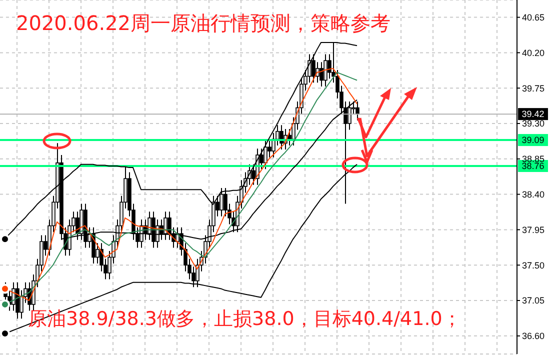 This screenshot has height=355, width=549. I want to click on y-tick-label: 37.05, so click(533, 301).